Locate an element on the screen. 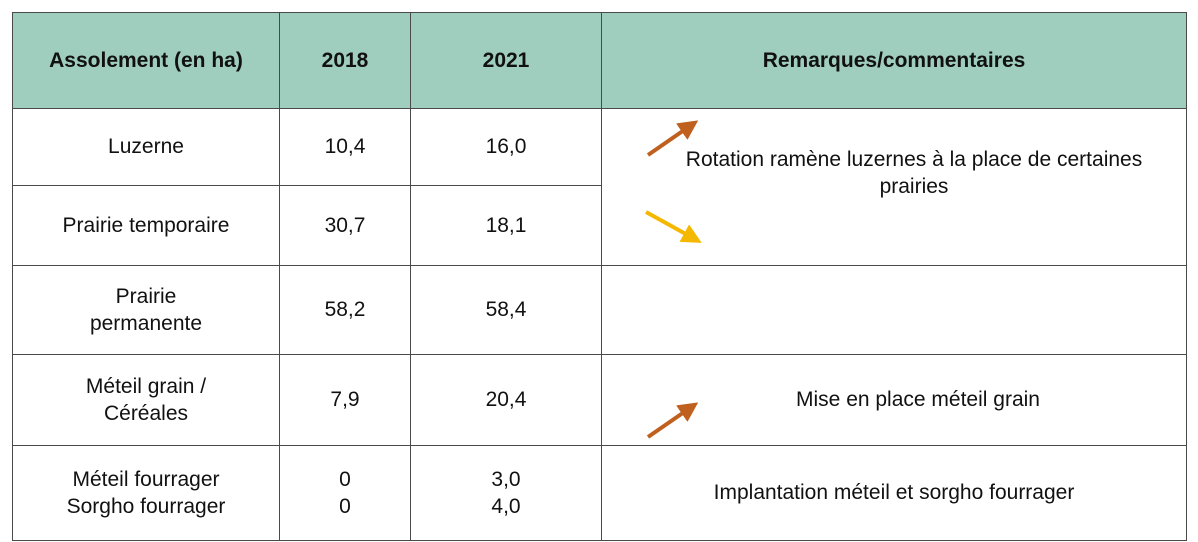 Image resolution: width=1198 pixels, height=542 pixels. cell-line: Méteil fourrager is located at coordinates (146, 479).